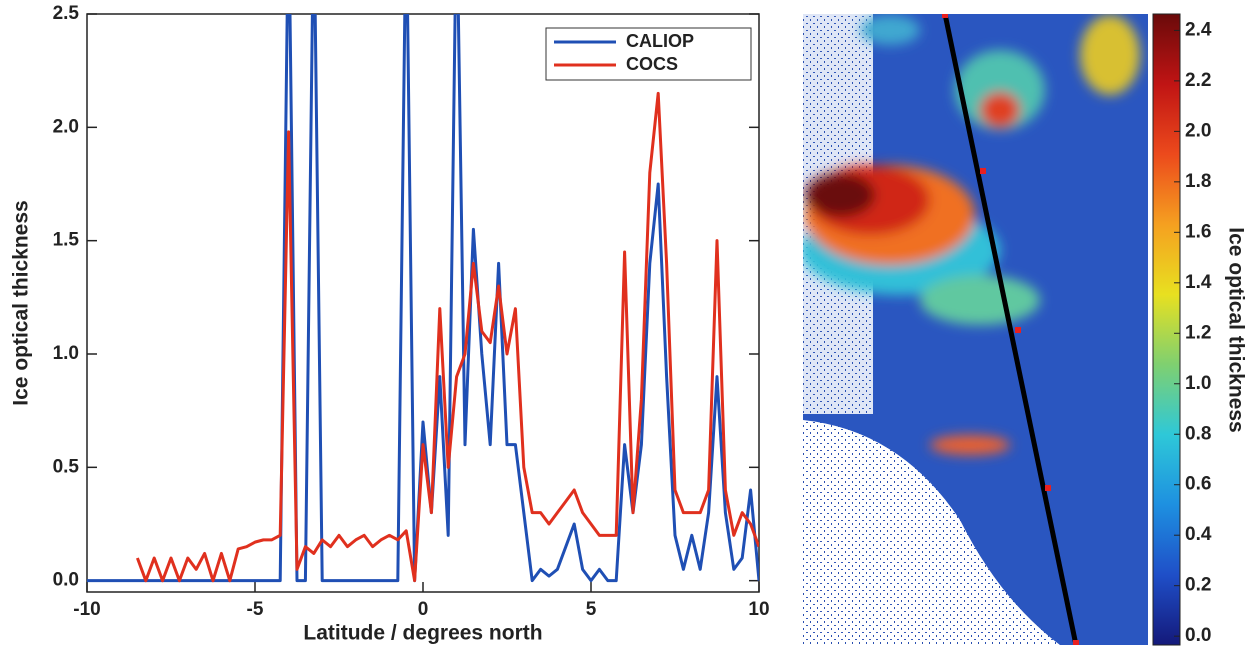 The width and height of the screenshot is (1250, 652). Describe the element at coordinates (652, 64) in the screenshot. I see `legend-label: COCS` at that location.